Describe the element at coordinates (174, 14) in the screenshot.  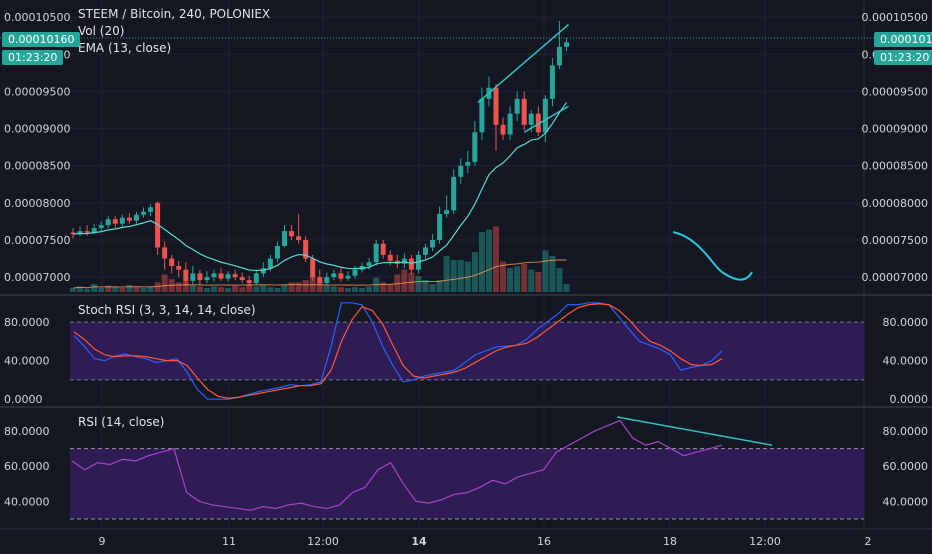
I see `symbol-title: STEEM / Bitcoin, 240, POLONIEX` at that location.